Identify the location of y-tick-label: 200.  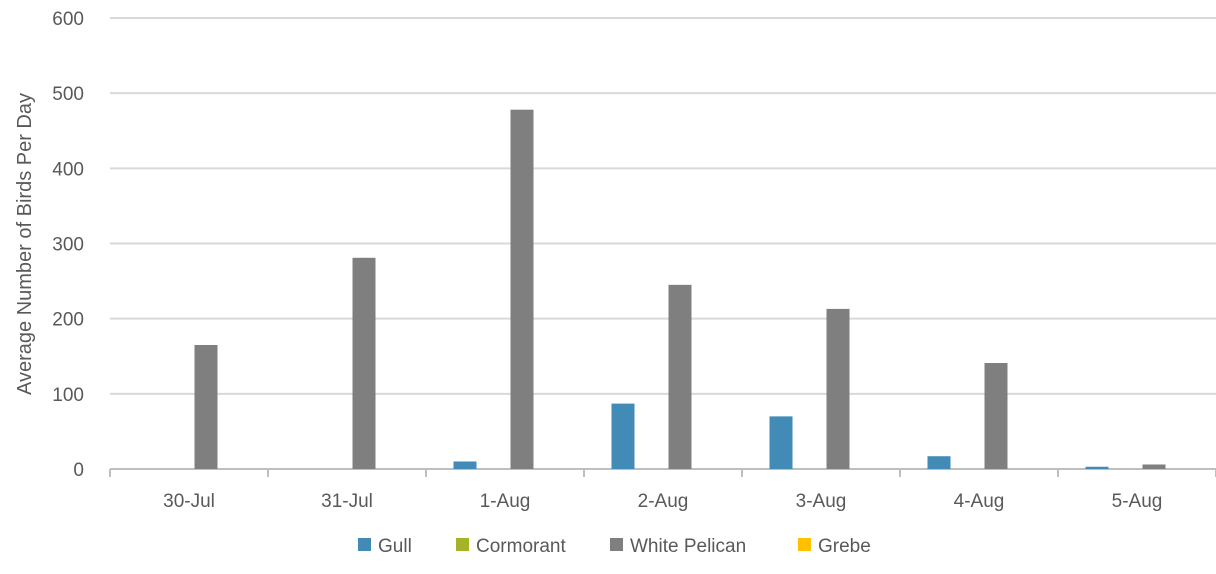
(68, 320).